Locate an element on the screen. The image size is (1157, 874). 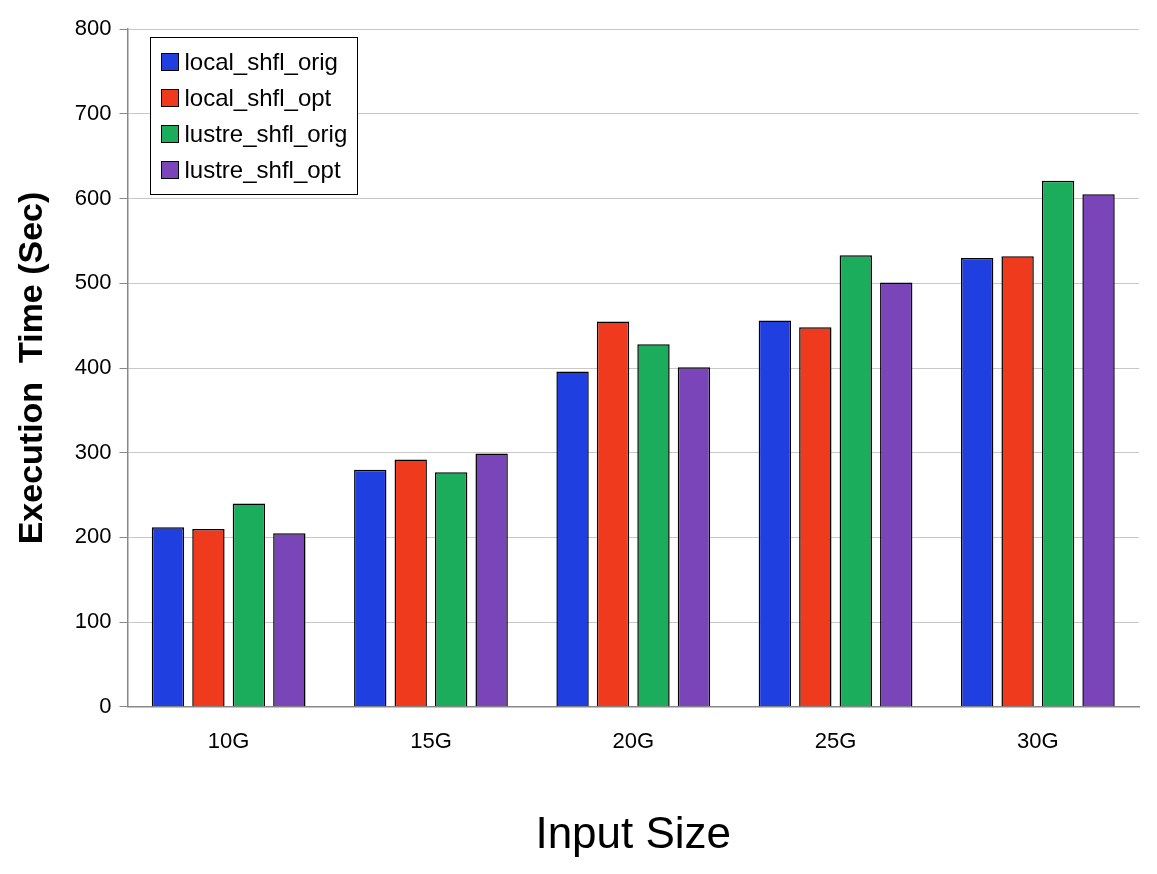
y-tick-label: 100 is located at coordinates (93, 621).